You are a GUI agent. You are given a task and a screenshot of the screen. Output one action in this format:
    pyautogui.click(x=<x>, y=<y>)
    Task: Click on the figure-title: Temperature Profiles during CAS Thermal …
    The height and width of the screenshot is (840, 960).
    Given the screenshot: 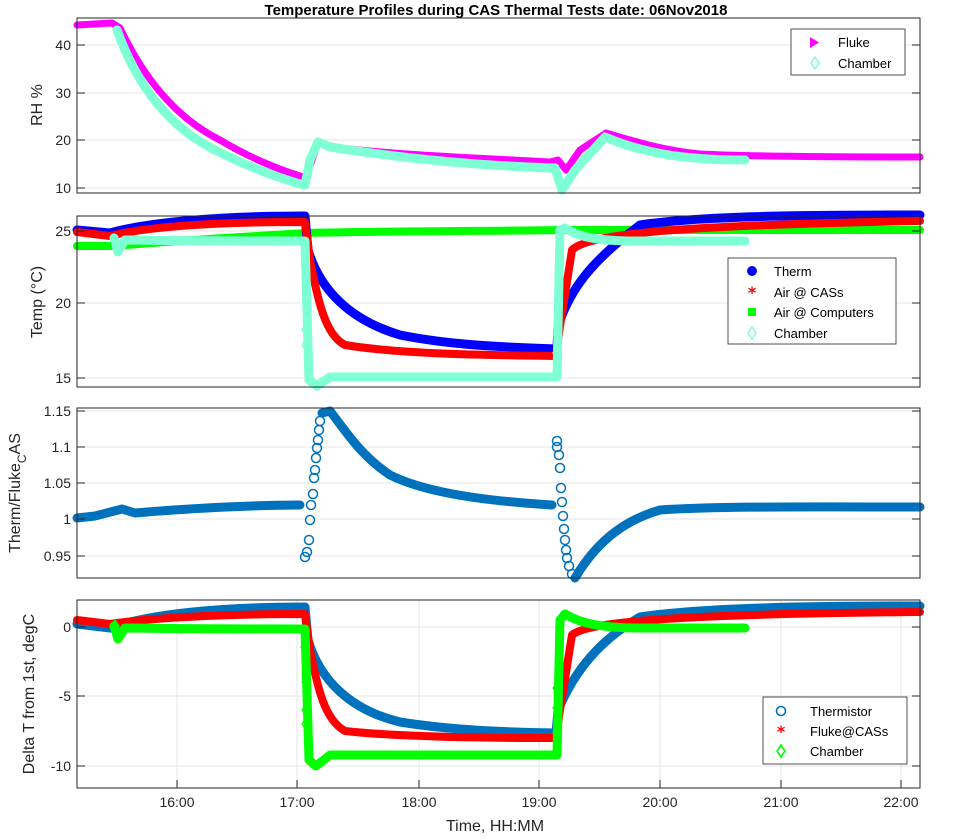 What is the action you would take?
    pyautogui.click(x=496, y=10)
    